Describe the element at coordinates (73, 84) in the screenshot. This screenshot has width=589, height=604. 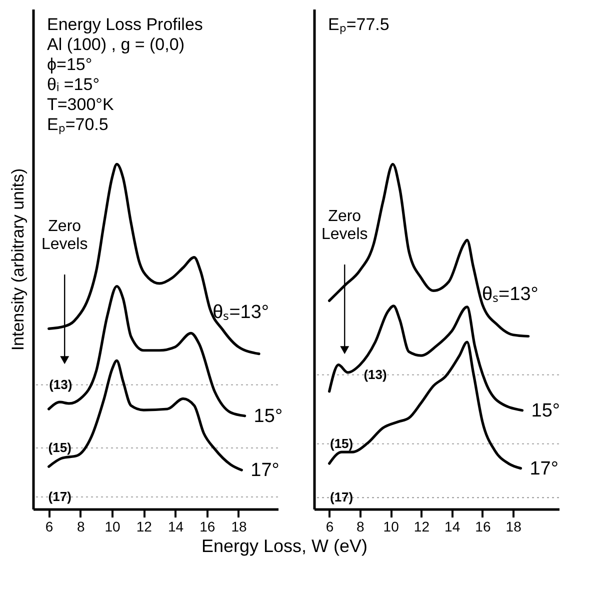
I see `text: θᵢ =15°` at that location.